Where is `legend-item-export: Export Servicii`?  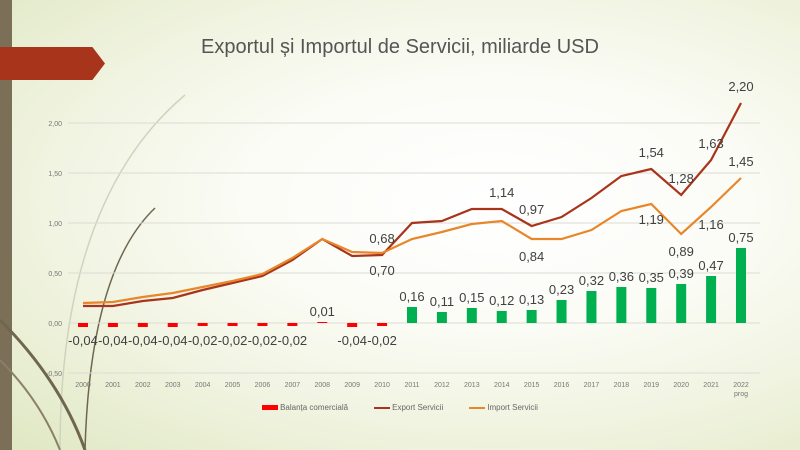
legend-item-export: Export Servicii is located at coordinates (408, 407).